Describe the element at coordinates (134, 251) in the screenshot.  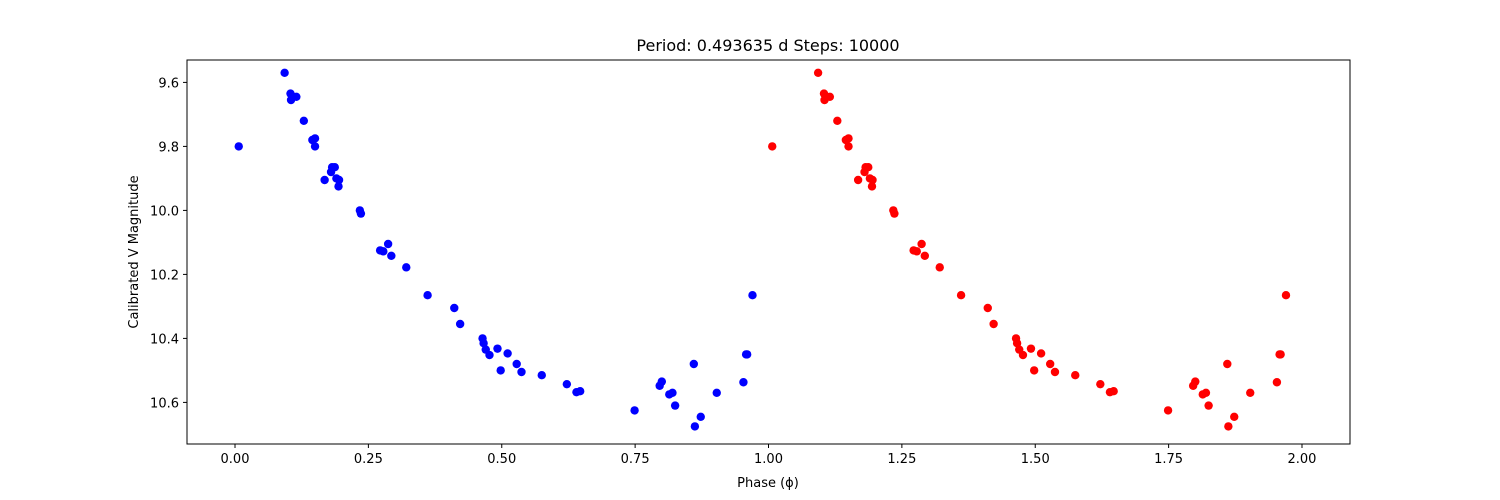
I see `y-axis-label: Calibrated V Magnitude` at that location.